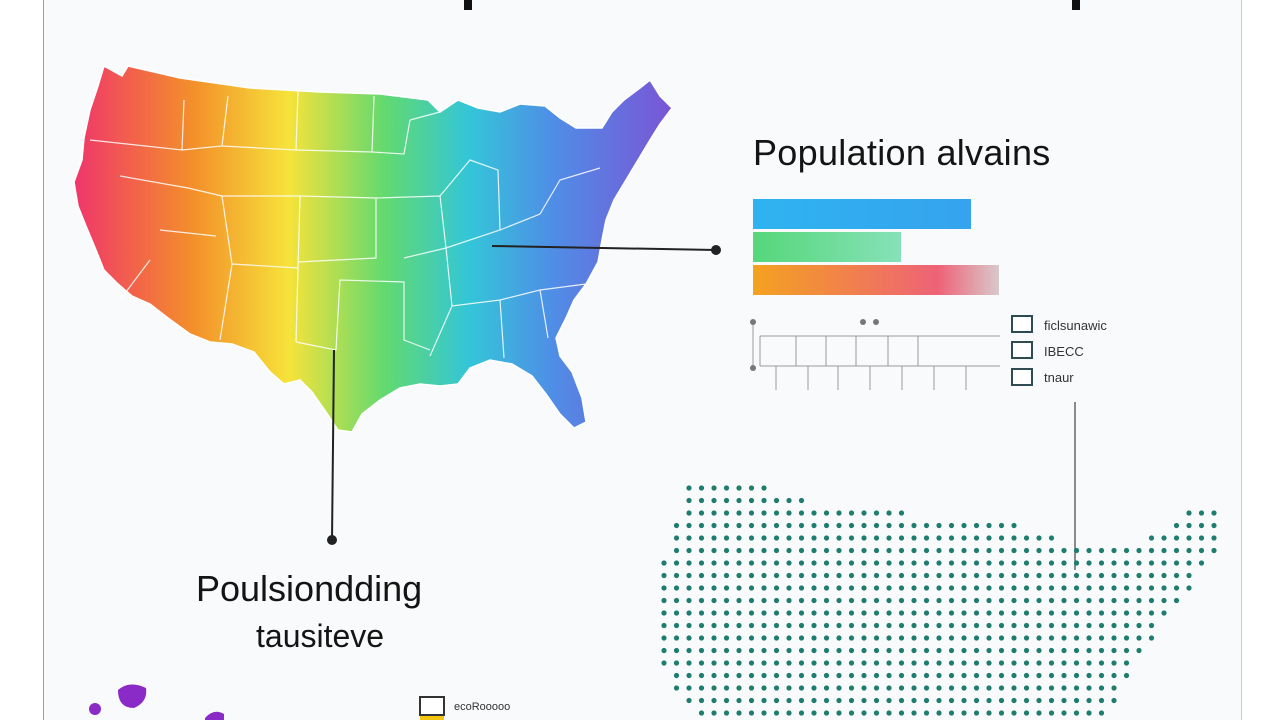  What do you see at coordinates (432, 708) in the screenshot?
I see `bottom-legend` at bounding box center [432, 708].